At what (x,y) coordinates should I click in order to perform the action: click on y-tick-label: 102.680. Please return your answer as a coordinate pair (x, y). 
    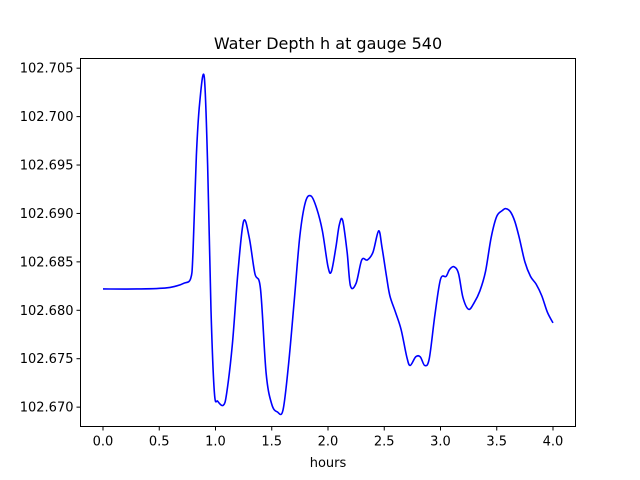
    Looking at the image, I should click on (47, 311).